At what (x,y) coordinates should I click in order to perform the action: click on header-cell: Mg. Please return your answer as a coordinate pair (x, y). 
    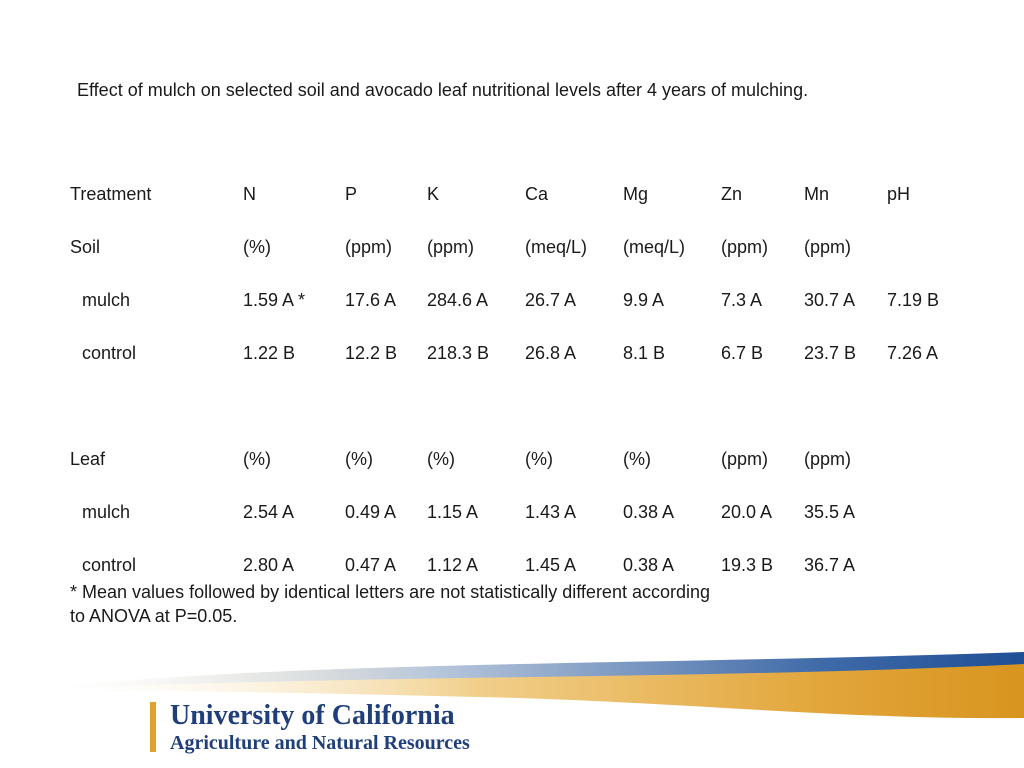
    Looking at the image, I should click on (636, 194).